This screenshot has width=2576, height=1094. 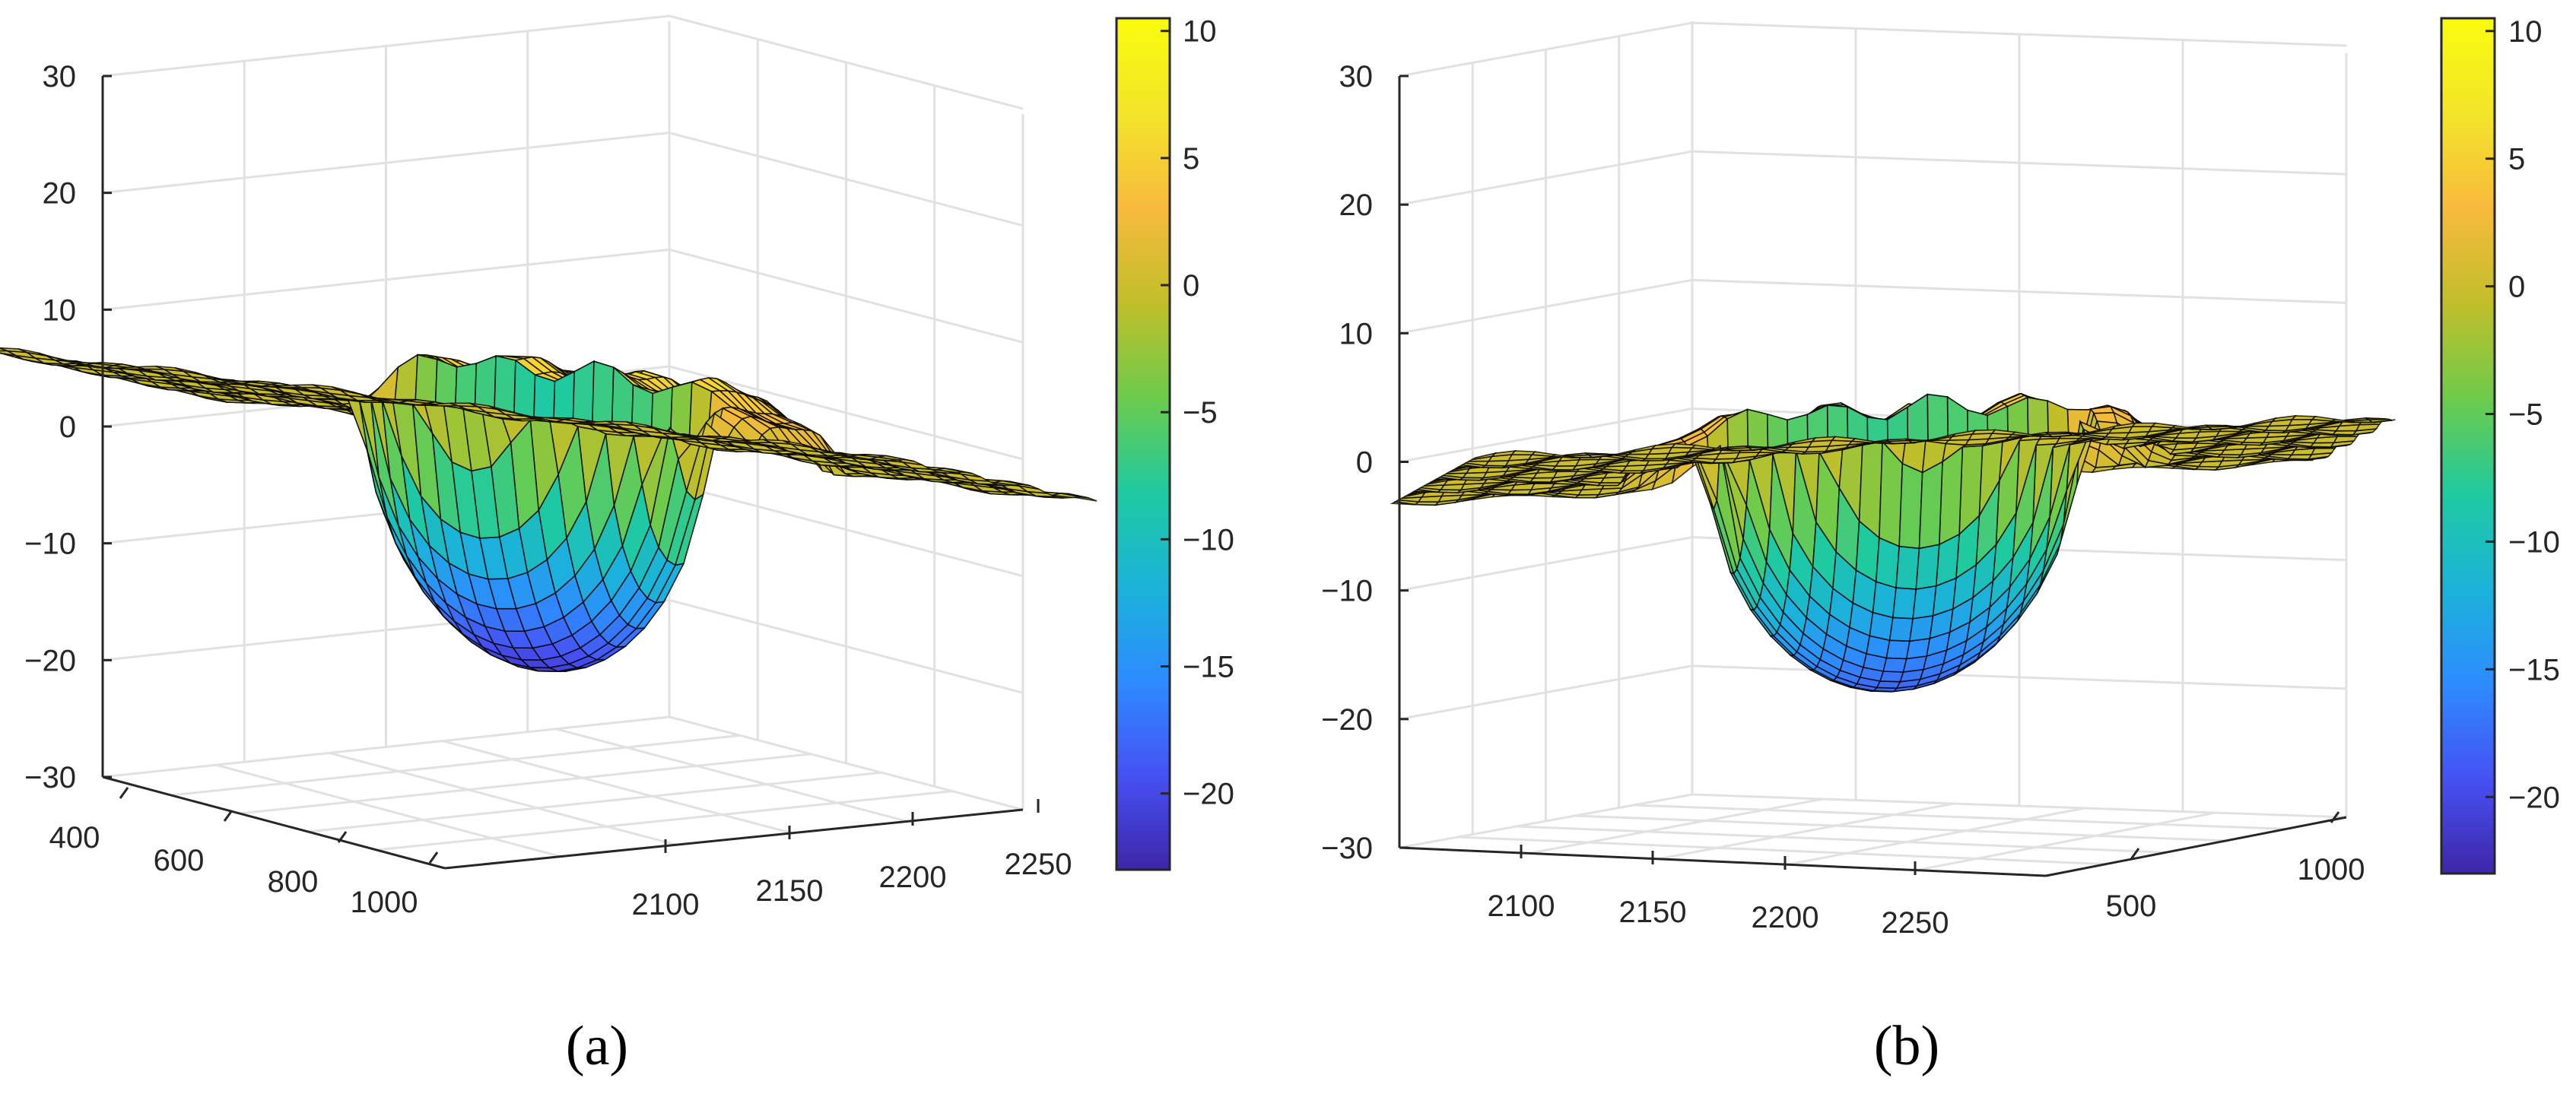 I want to click on colorbar-scale, so click(x=2468, y=446).